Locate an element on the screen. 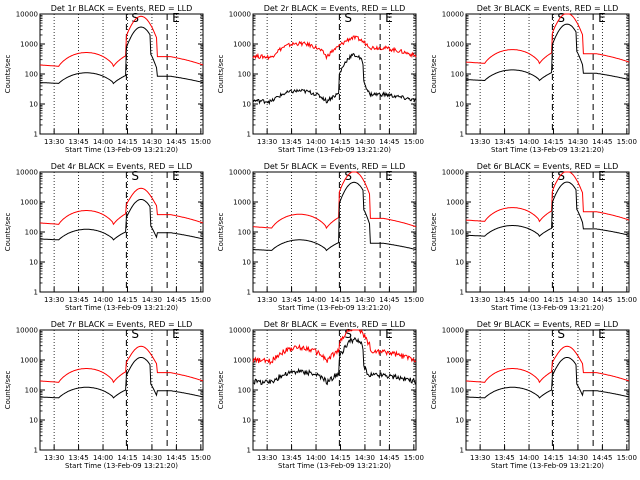  panel-title: Det 8r BLACK = Events, RED = LLD is located at coordinates (335, 324).